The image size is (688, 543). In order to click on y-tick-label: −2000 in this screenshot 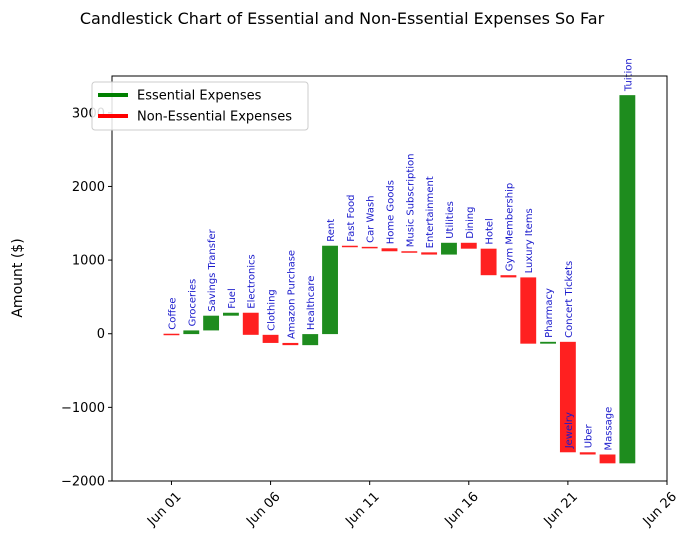, I will do `click(83, 482)`.